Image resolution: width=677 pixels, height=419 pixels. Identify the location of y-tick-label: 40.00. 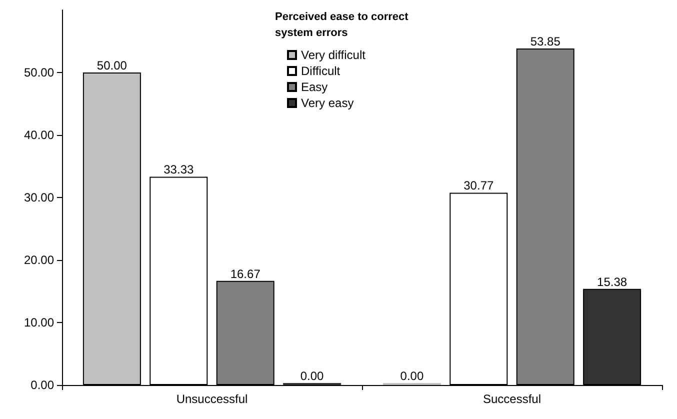
(39, 135).